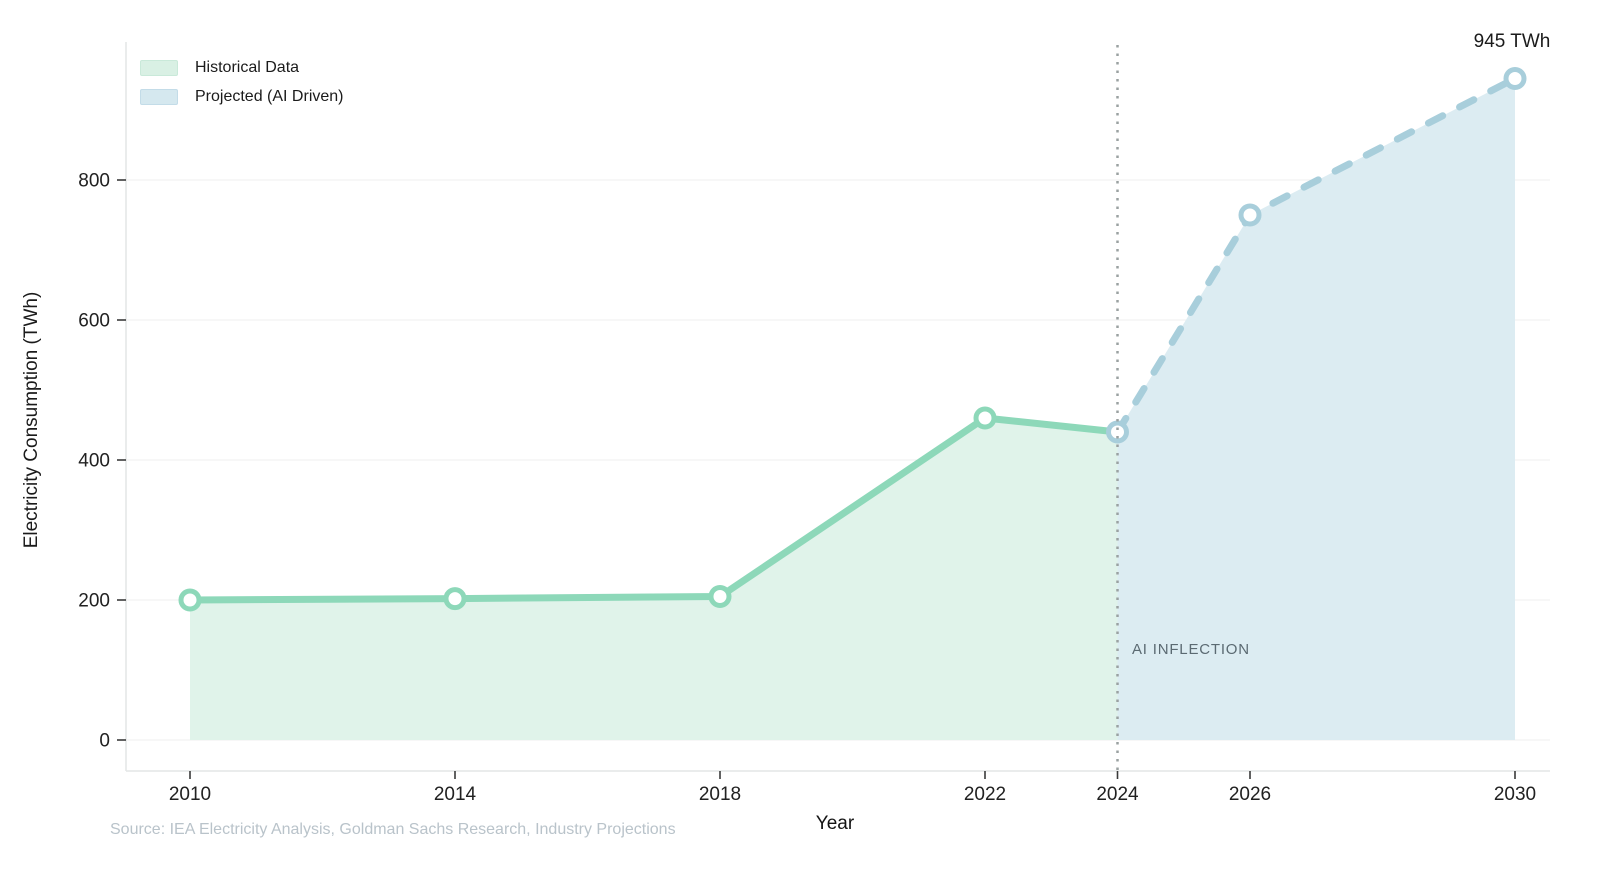 The height and width of the screenshot is (873, 1600). What do you see at coordinates (94, 601) in the screenshot?
I see `y-tick-label: 200` at bounding box center [94, 601].